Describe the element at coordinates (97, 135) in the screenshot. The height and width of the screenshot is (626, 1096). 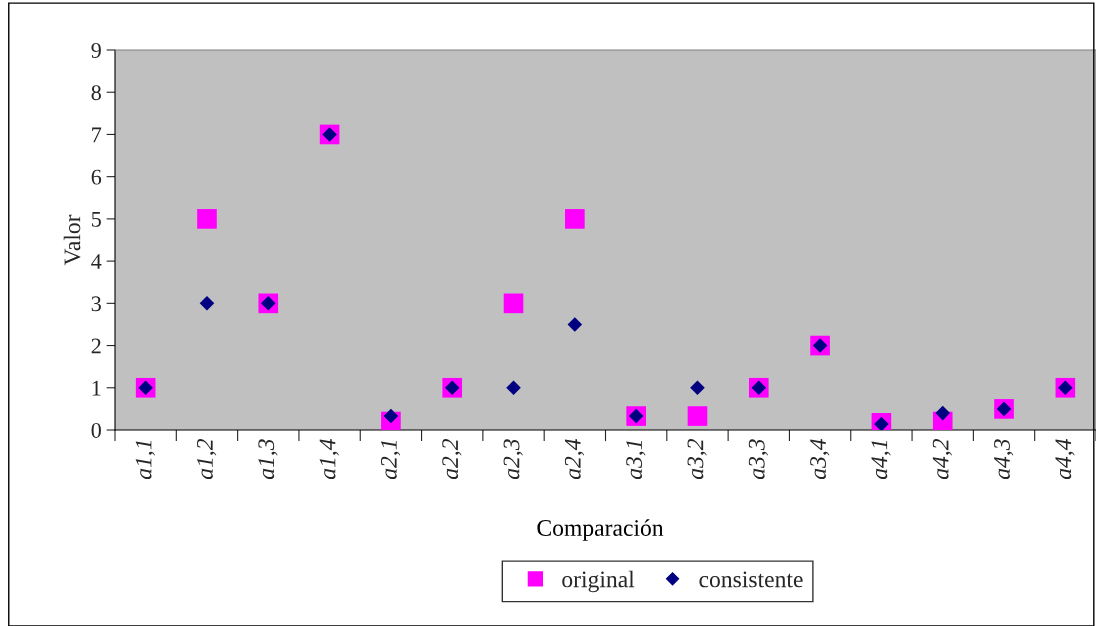
I see `y-tick-label: 7` at that location.